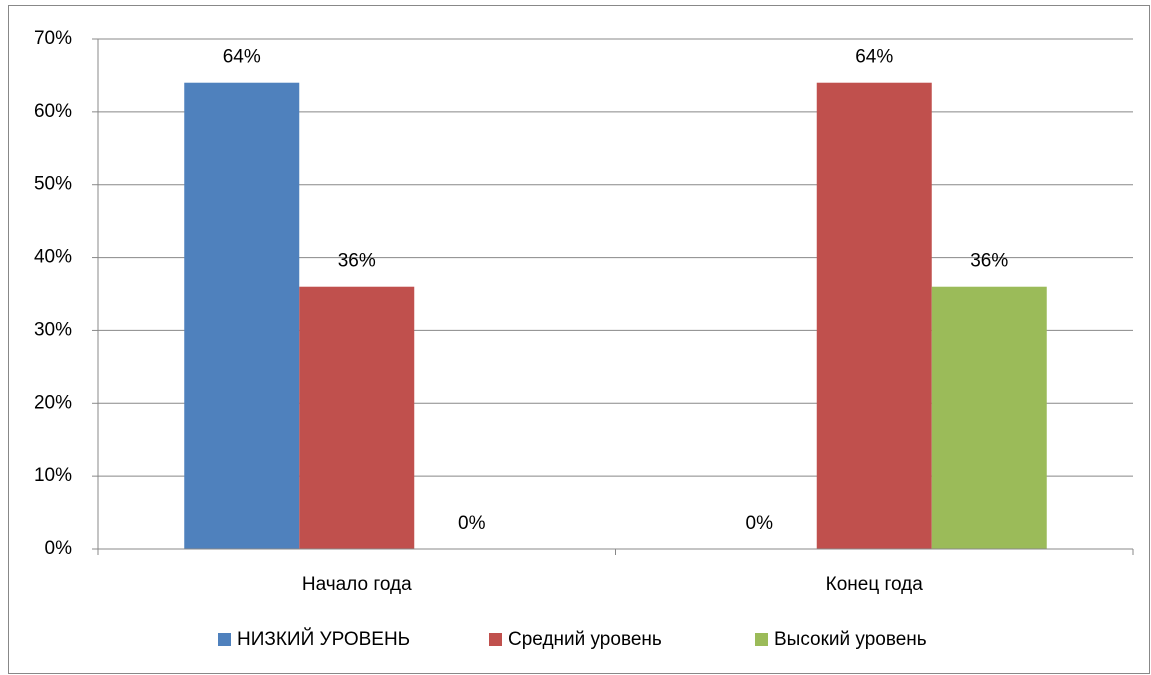  Describe the element at coordinates (53, 184) in the screenshot. I see `y-tick-label: 50%` at that location.